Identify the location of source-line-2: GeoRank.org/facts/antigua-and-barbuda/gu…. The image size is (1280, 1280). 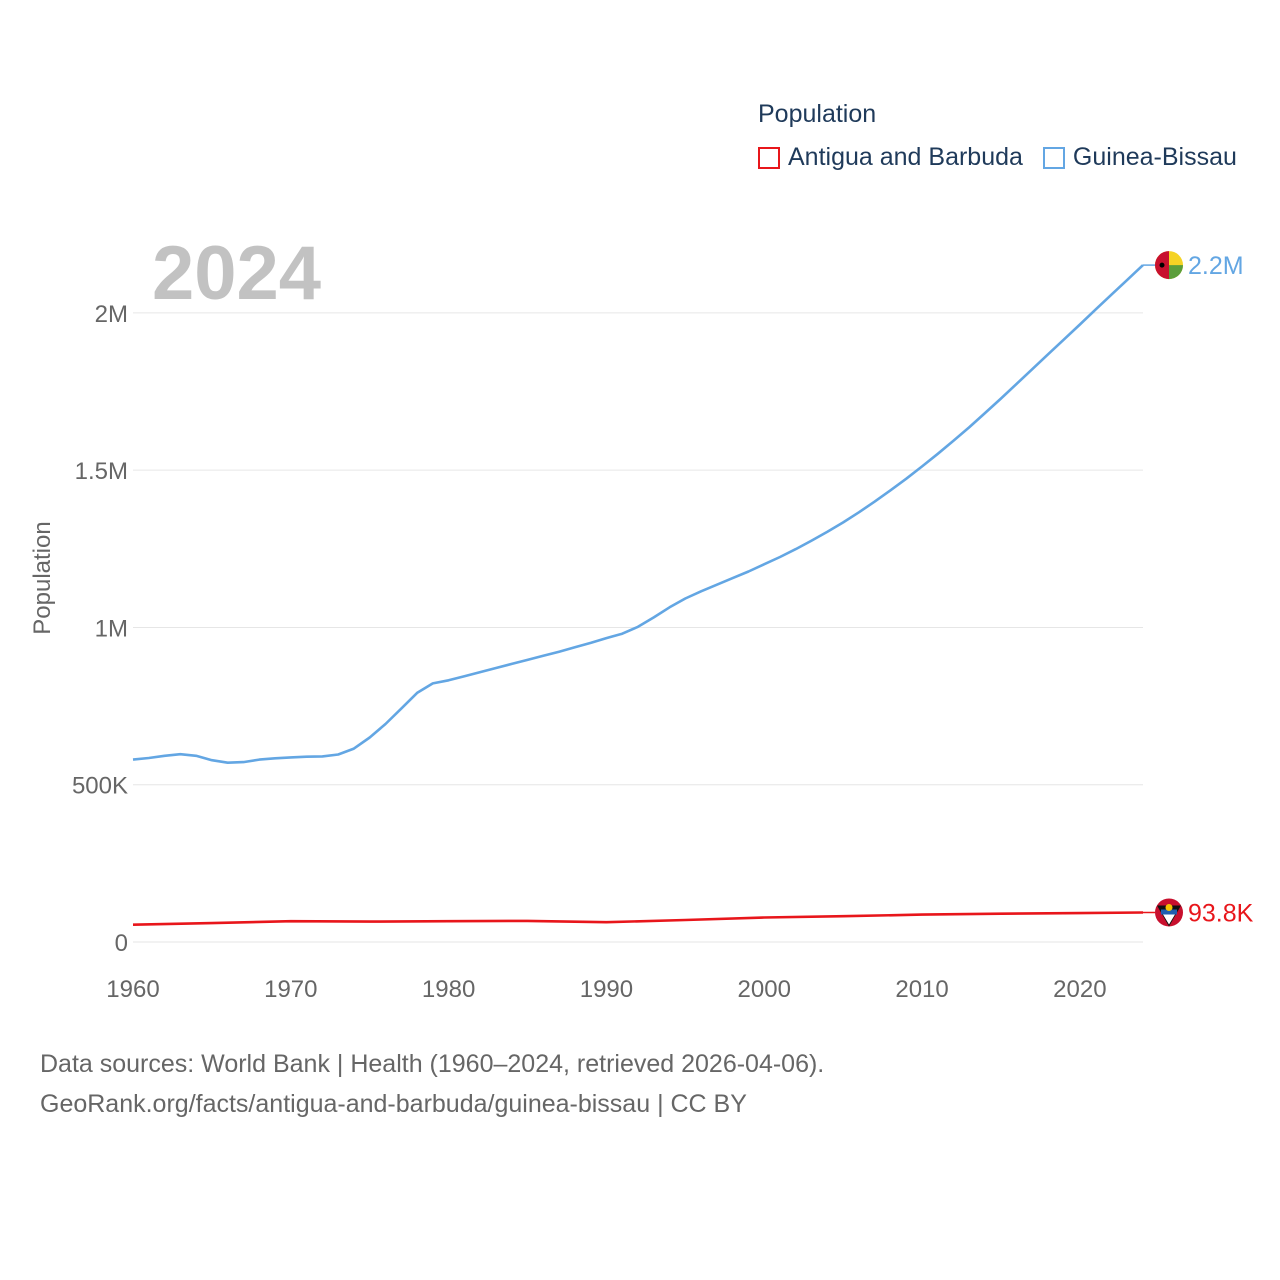
(393, 1104).